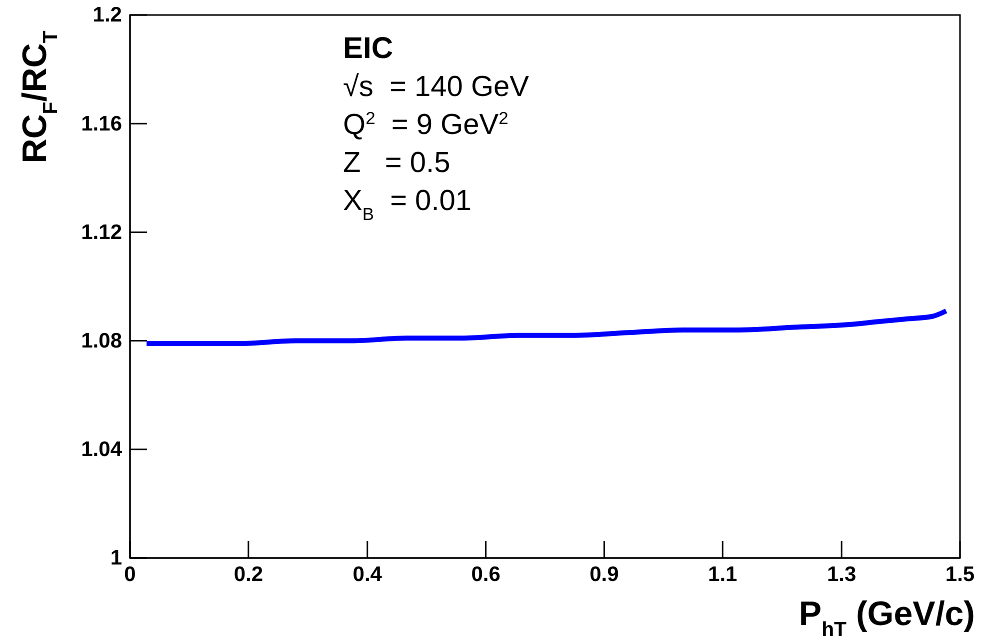 The image size is (985, 638). What do you see at coordinates (841, 574) in the screenshot?
I see `x-tick-label: 1.3` at bounding box center [841, 574].